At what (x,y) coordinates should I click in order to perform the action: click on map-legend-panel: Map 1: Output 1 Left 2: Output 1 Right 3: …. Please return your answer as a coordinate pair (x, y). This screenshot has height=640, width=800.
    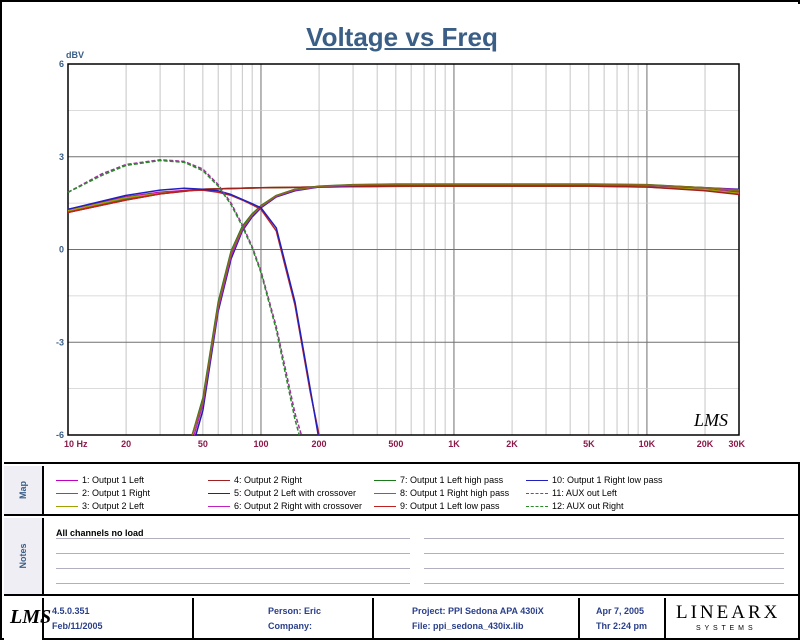
    Looking at the image, I should click on (402, 491).